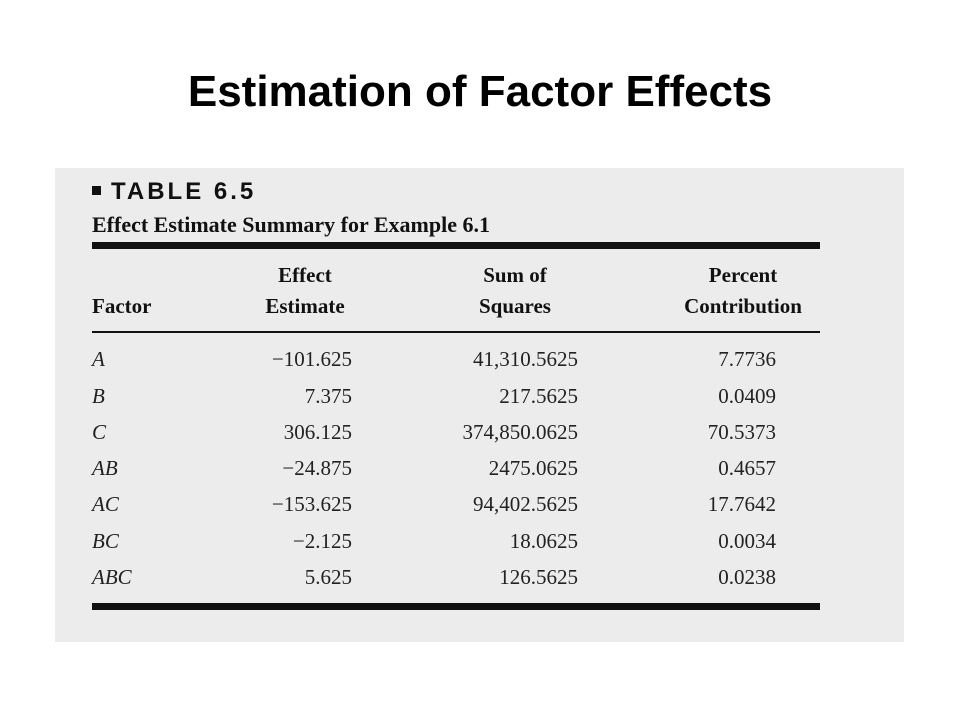  I want to click on header-ss-line1: Sum of, so click(515, 275).